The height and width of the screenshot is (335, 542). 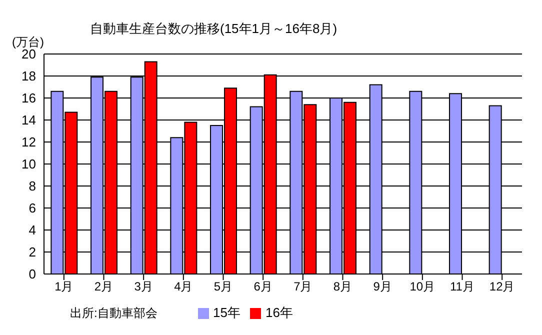 What do you see at coordinates (382, 287) in the screenshot?
I see `x-tick-label: 9月` at bounding box center [382, 287].